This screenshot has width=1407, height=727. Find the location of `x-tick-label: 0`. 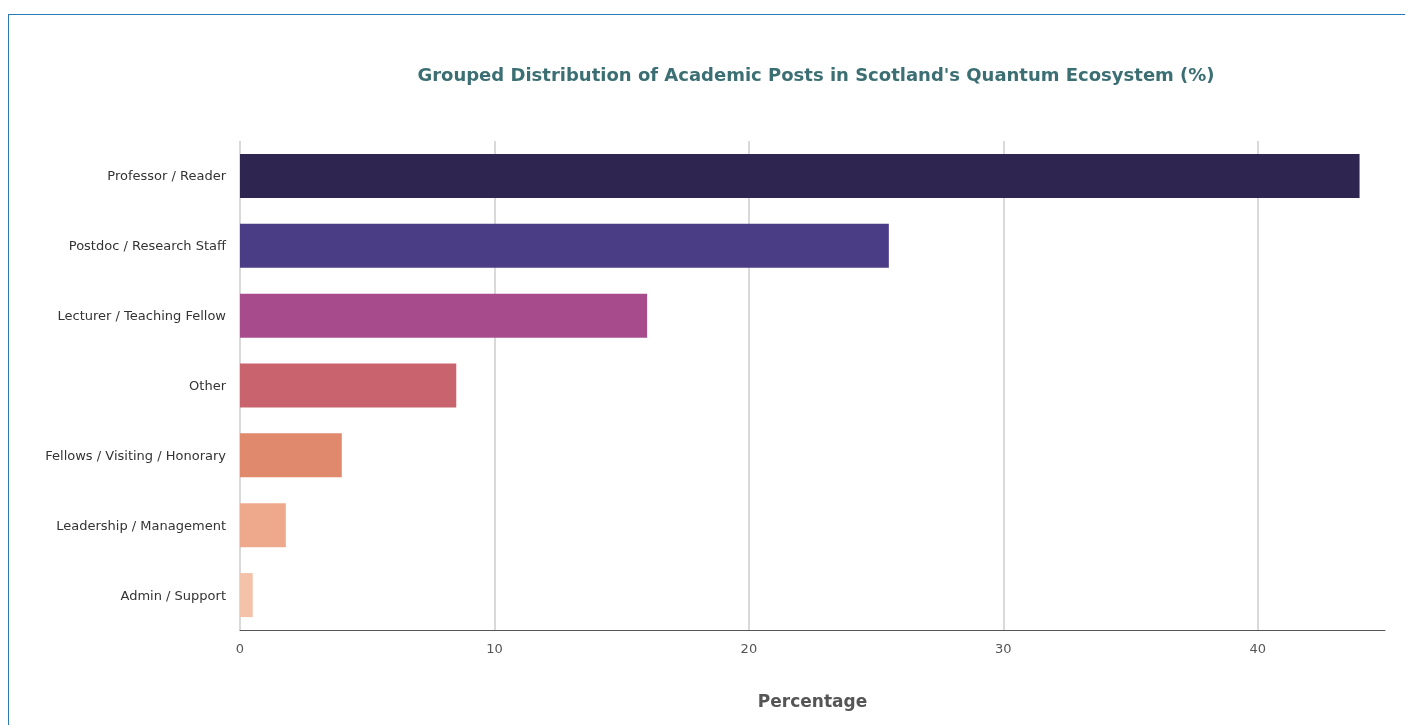

x-tick-label: 0 is located at coordinates (240, 648).